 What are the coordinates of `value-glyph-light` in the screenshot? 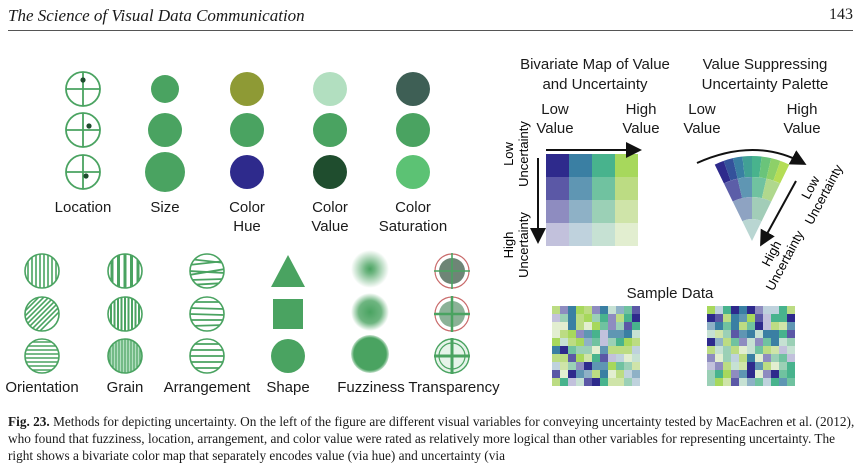 It's located at (330, 89).